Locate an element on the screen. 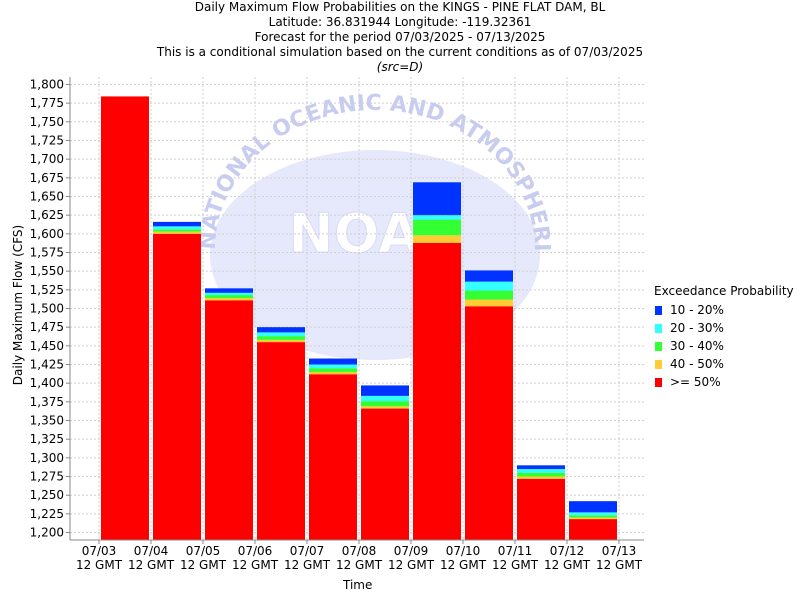 The image size is (800, 600). y-tick-label: 1,750 is located at coordinates (47, 122).